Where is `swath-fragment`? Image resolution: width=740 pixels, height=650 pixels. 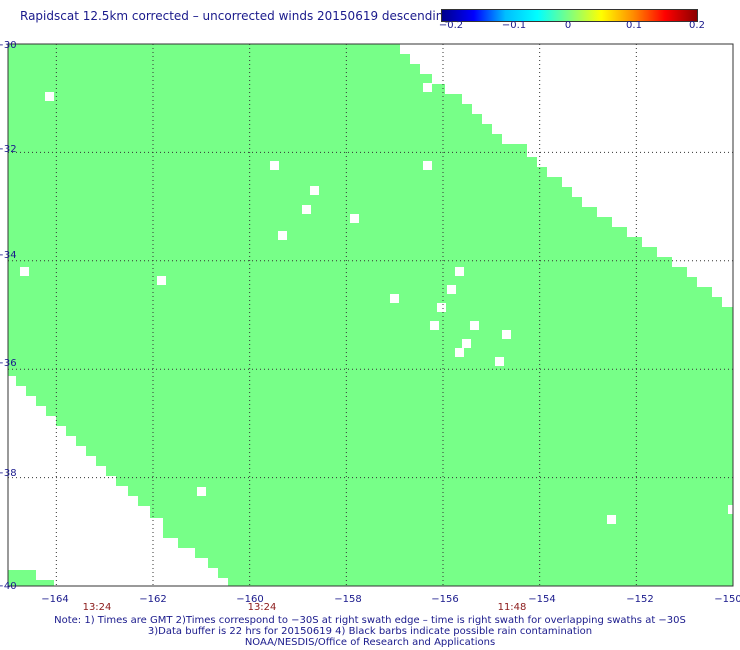 swath-fragment is located at coordinates (31, 578).